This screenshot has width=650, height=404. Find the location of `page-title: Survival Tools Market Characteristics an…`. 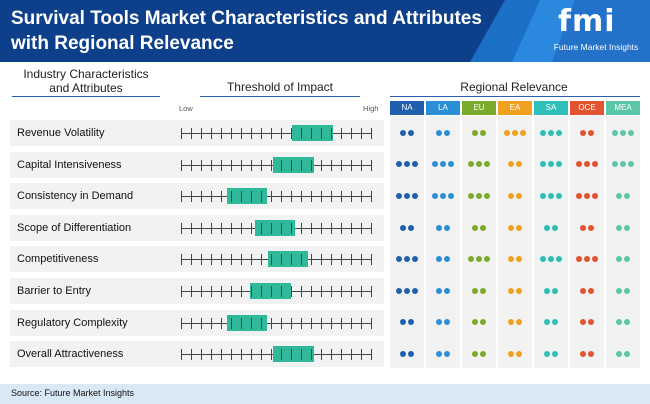

page-title: Survival Tools Market Characteristics an… is located at coordinates (271, 31).